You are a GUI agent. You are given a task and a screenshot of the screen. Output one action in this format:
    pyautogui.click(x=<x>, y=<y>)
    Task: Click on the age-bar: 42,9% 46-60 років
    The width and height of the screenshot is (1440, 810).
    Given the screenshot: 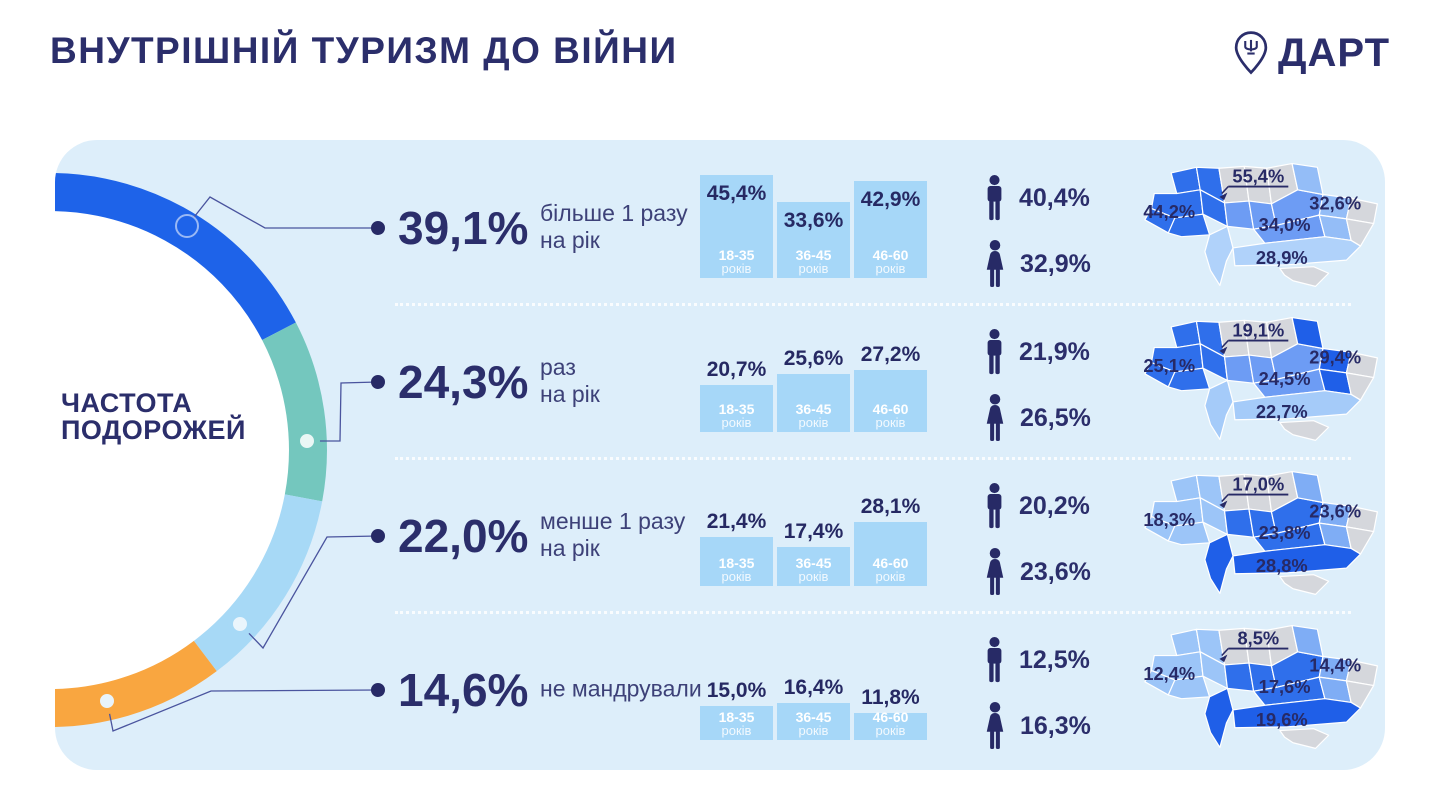 What is the action you would take?
    pyautogui.click(x=890, y=229)
    